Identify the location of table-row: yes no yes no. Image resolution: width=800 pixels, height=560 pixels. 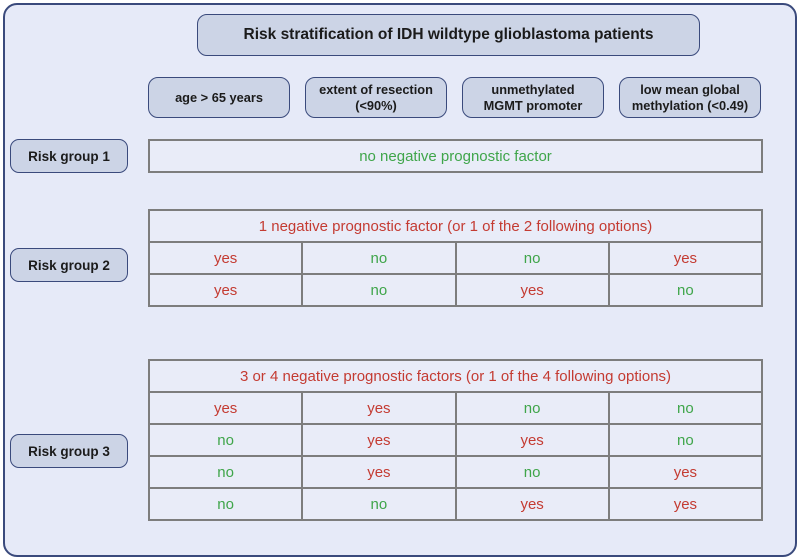
(455, 290).